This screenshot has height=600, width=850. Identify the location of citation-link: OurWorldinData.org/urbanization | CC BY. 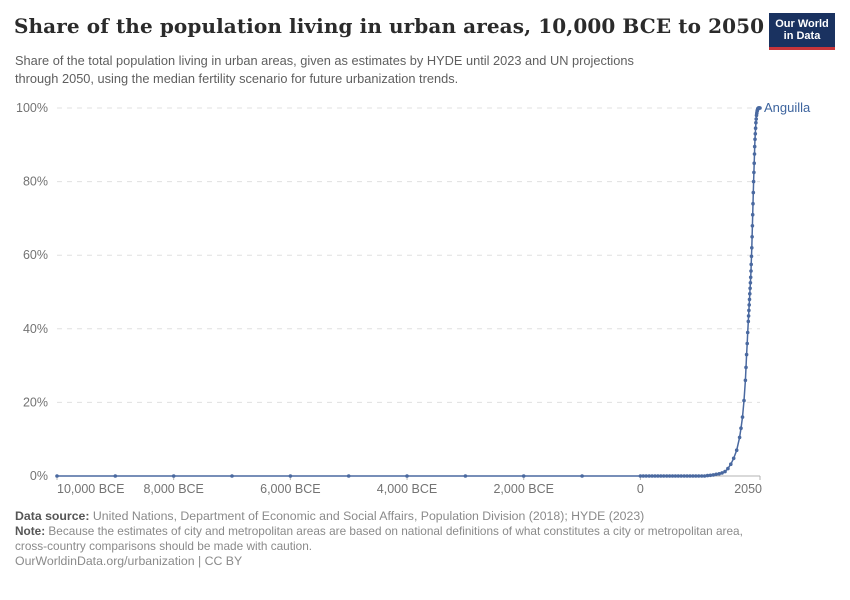
(129, 561).